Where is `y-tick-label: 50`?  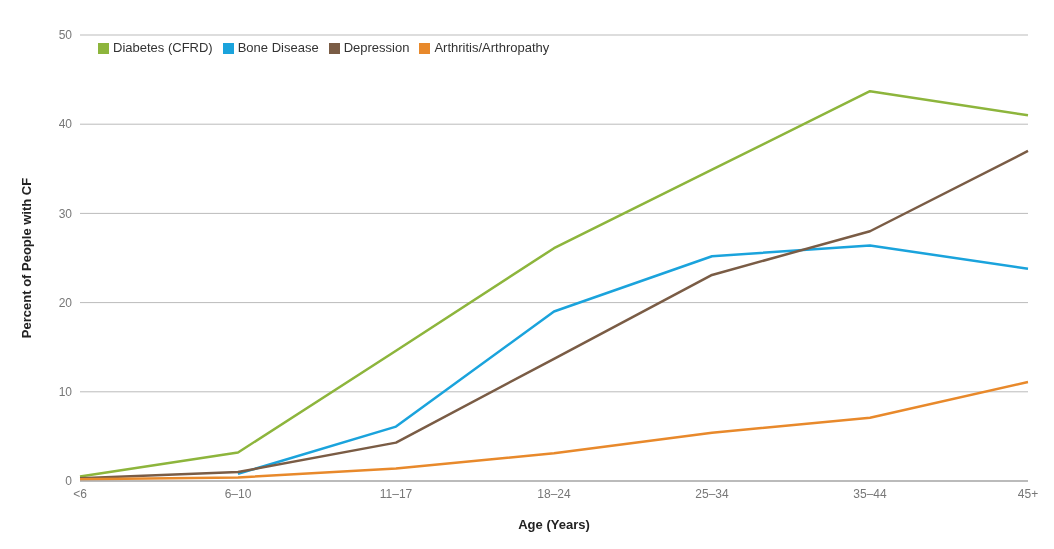
y-tick-label: 50 is located at coordinates (65, 35).